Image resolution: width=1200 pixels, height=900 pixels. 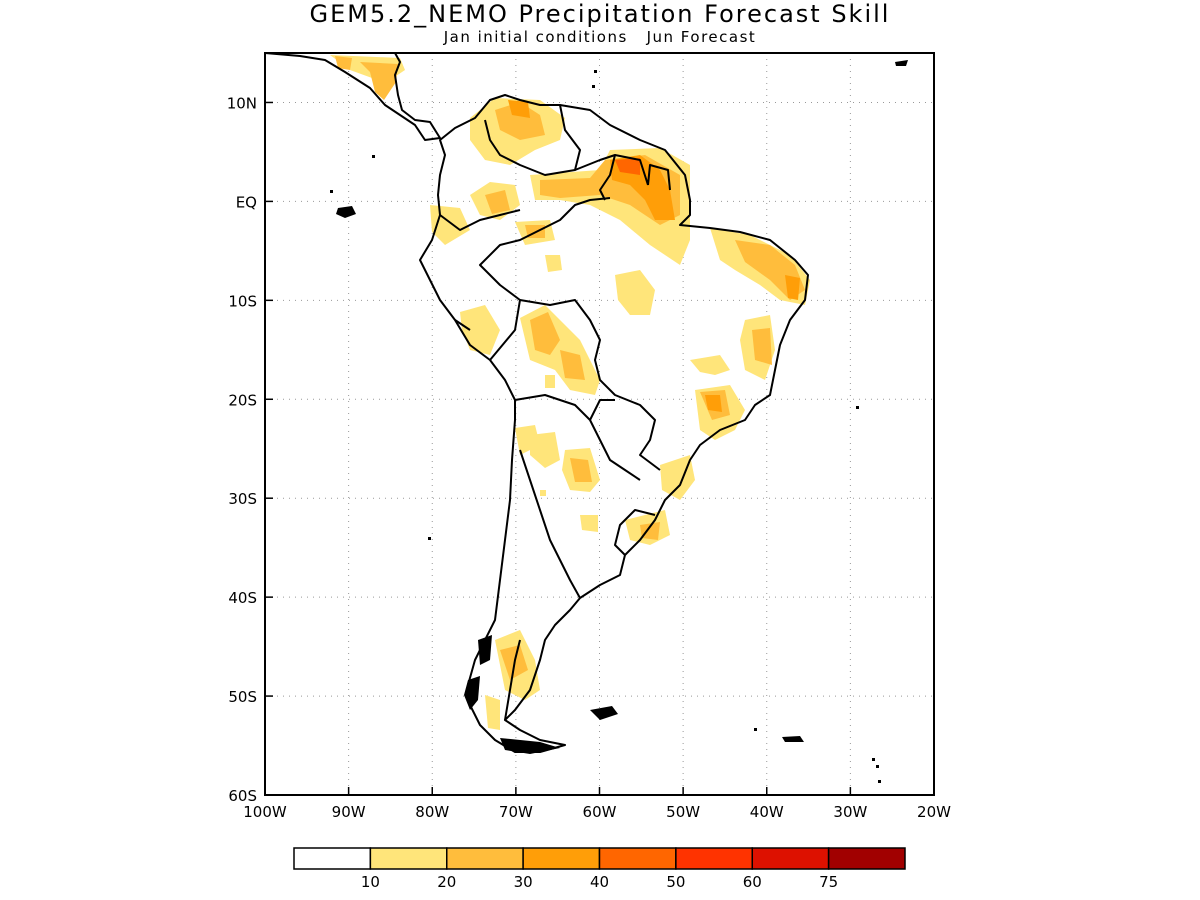 I want to click on colorbar: 10 20 30 40 50 60 75, so click(x=599, y=869).